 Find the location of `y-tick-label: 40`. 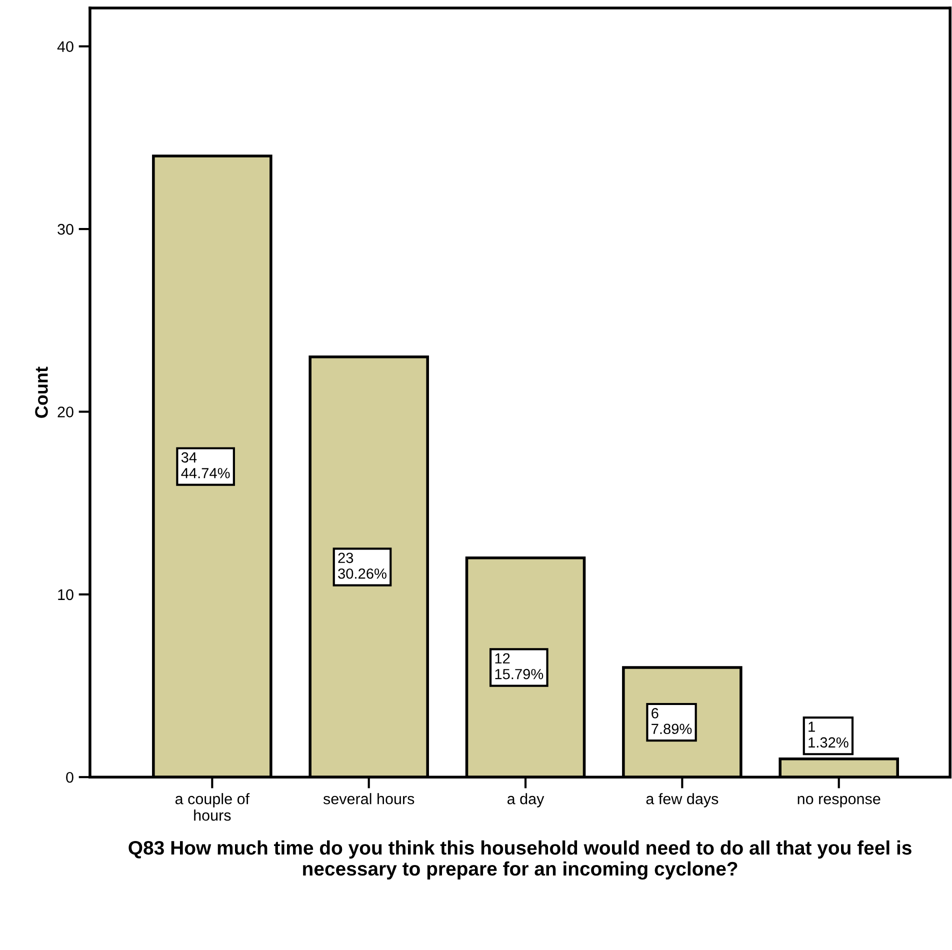

y-tick-label: 40 is located at coordinates (65, 46).